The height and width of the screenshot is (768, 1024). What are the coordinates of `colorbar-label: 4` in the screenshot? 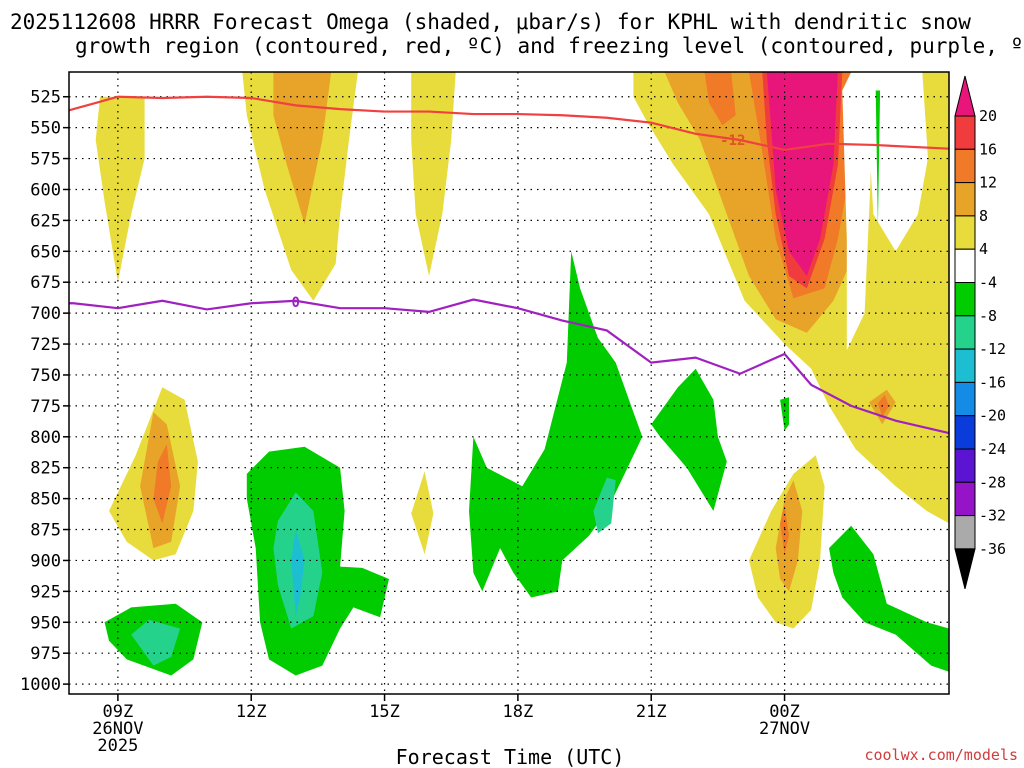 It's located at (983, 249).